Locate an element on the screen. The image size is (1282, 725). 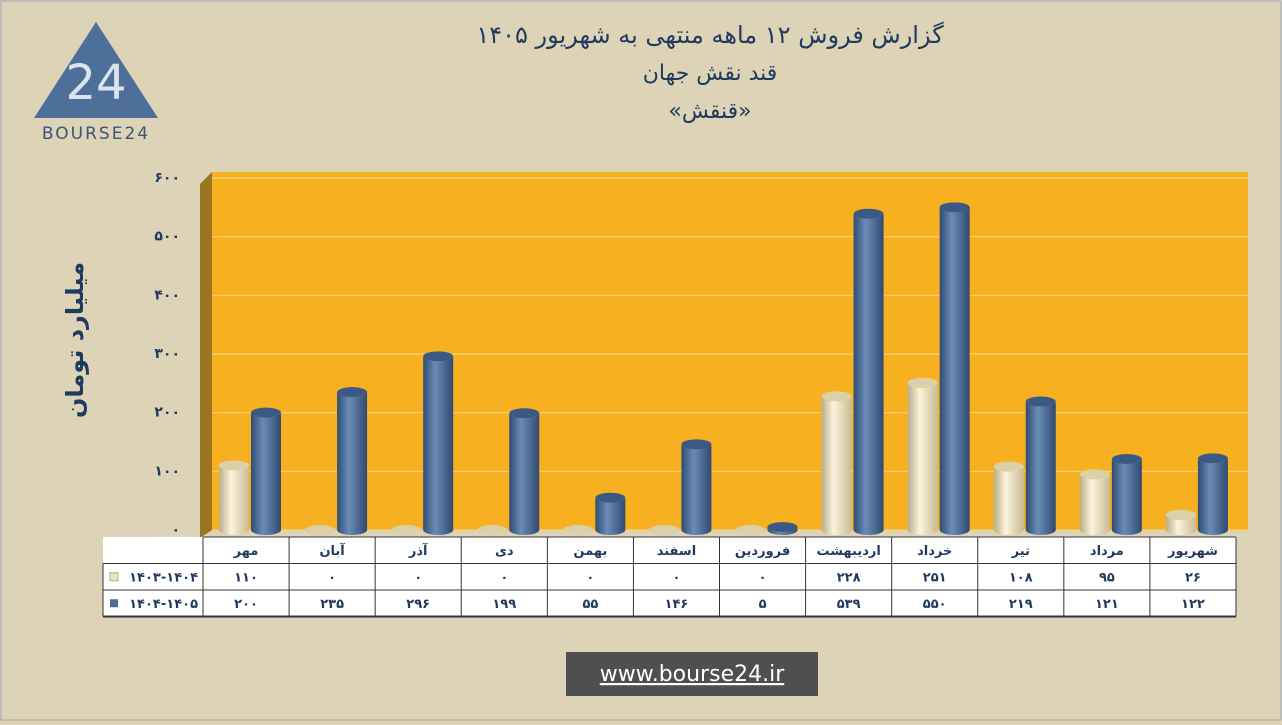
data-label: ۱۴۶ is located at coordinates (677, 604).